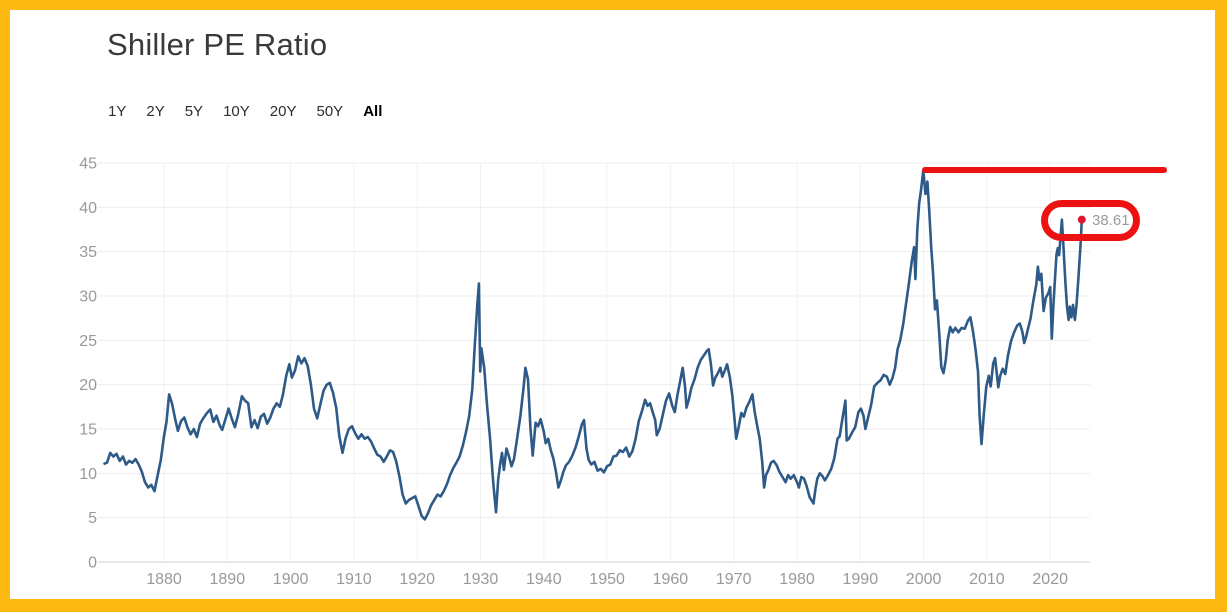 The height and width of the screenshot is (612, 1227). I want to click on range-button-50y: 50Y, so click(330, 111).